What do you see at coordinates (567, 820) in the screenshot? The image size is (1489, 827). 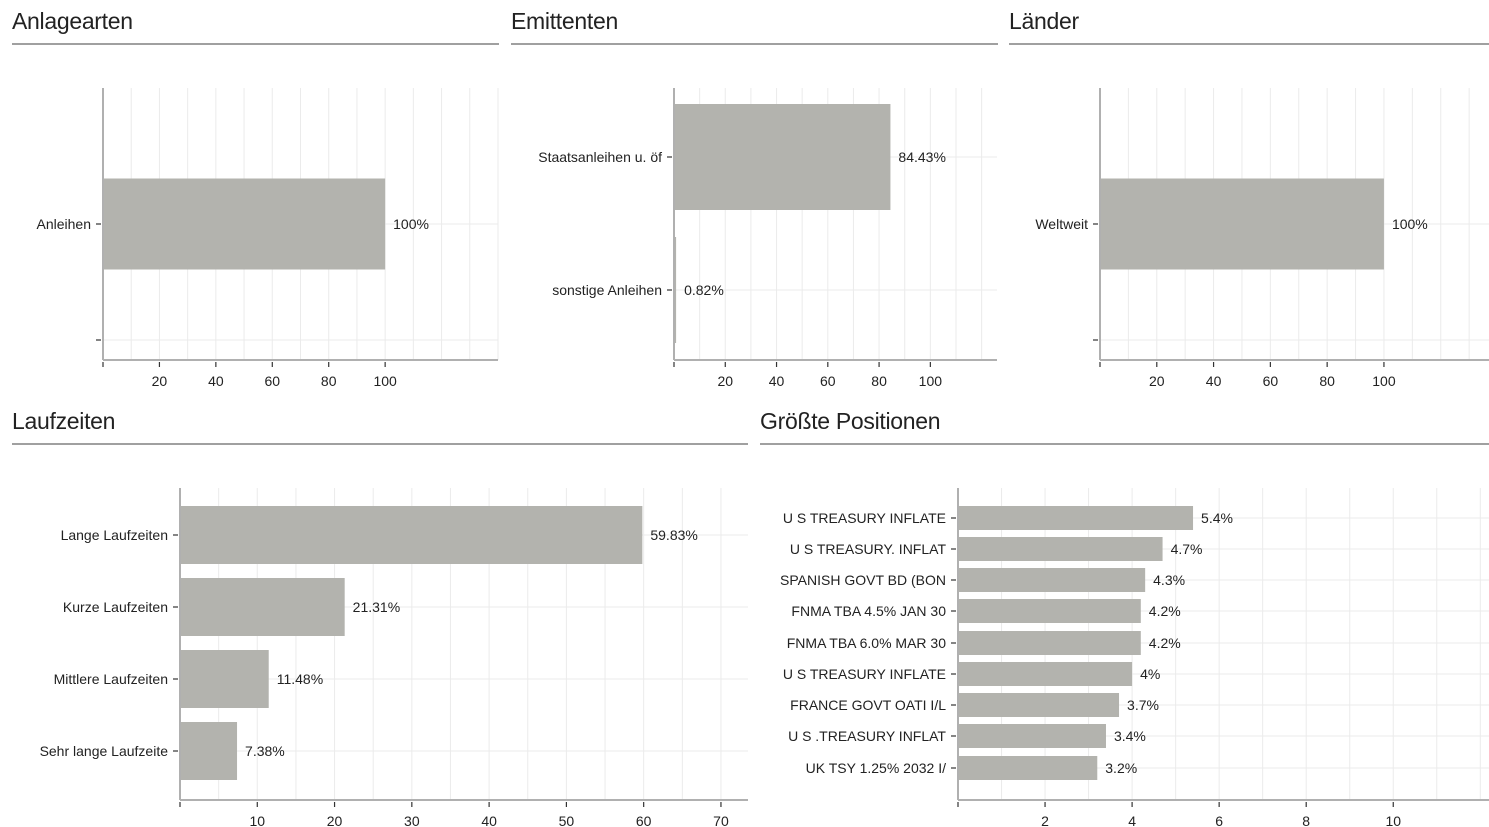 I see `x-tick-label: 50` at bounding box center [567, 820].